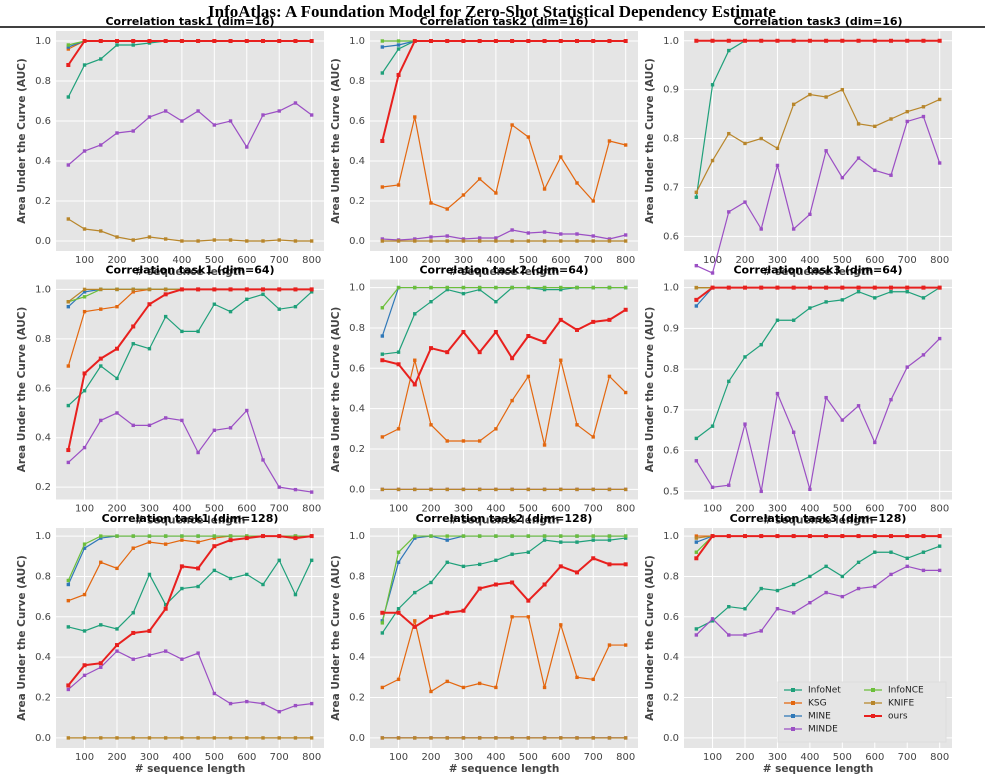  I want to click on legend-label: KSG, so click(817, 704).